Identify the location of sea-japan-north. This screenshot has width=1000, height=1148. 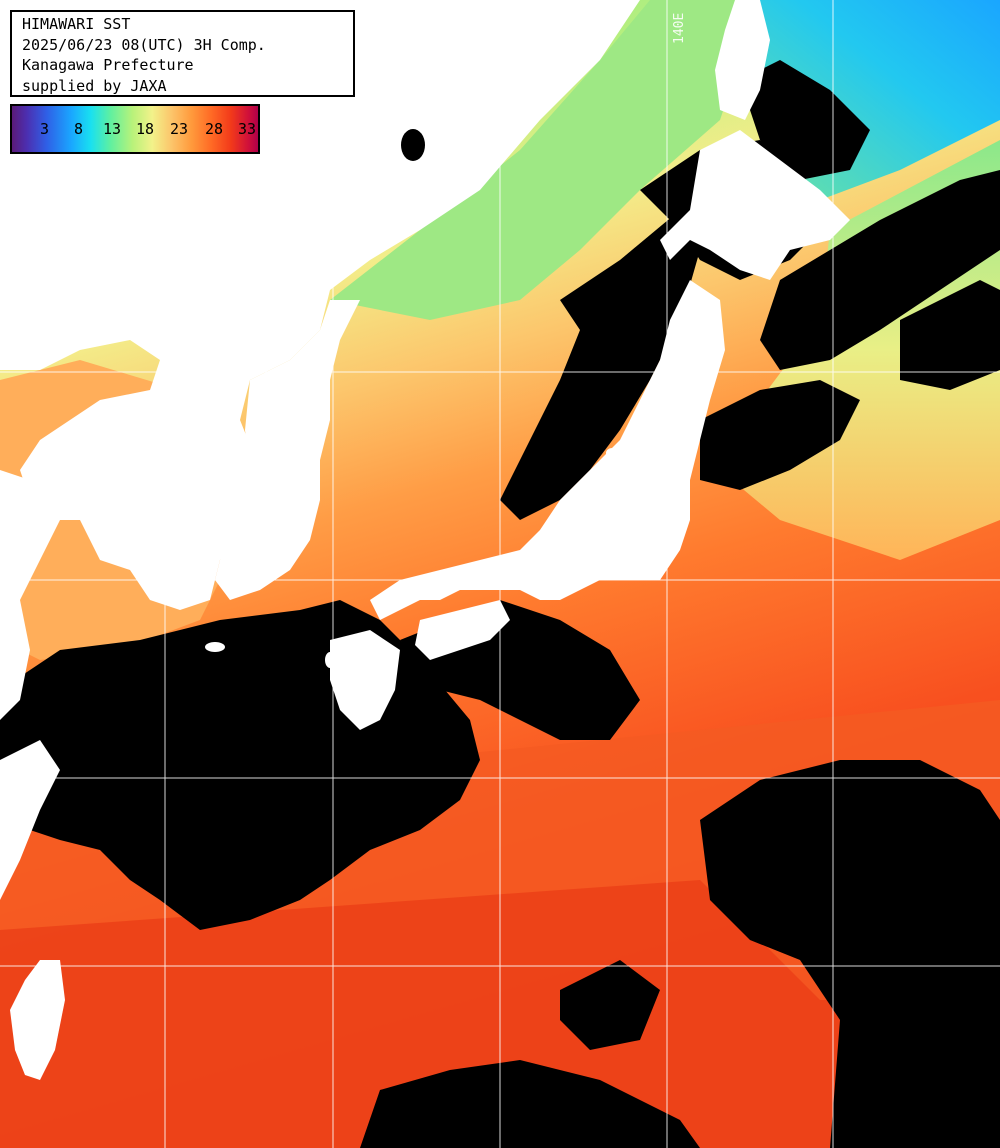
(545, 160).